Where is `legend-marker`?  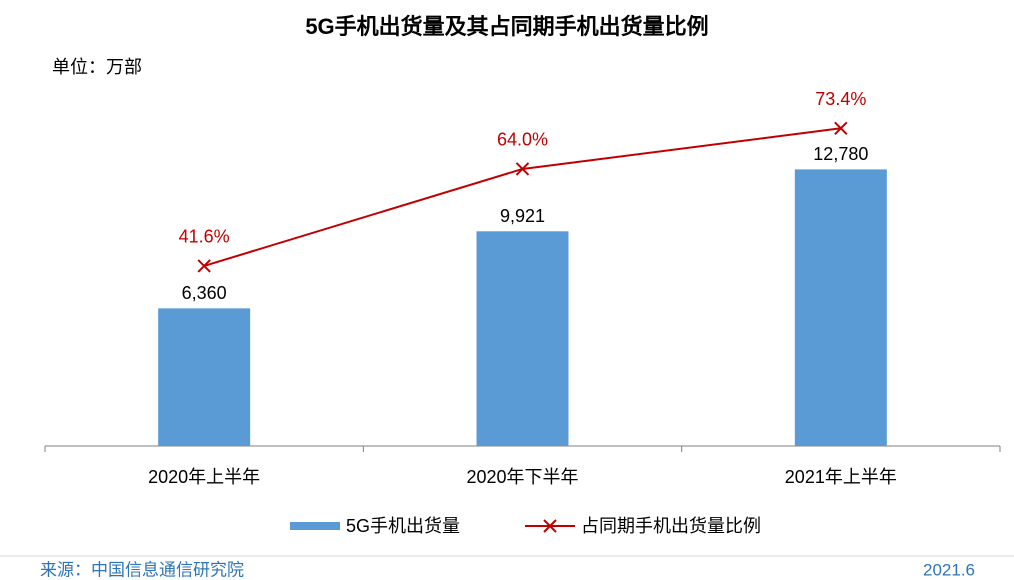
legend-marker is located at coordinates (550, 526).